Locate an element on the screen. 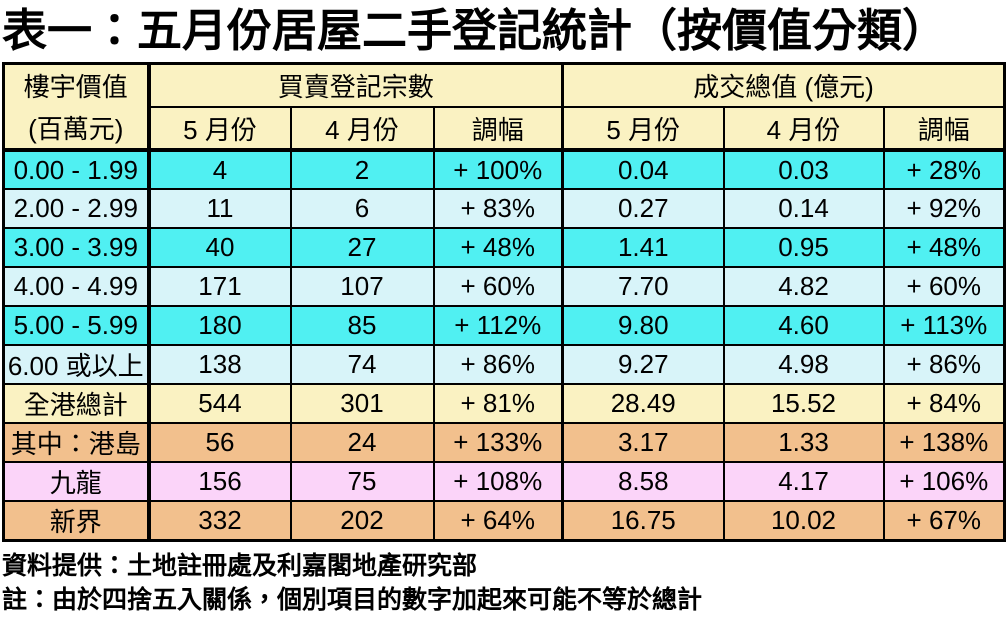 The image size is (1006, 617). table-row-kowloon: 九龍 156 75 + 108% 8.58 4.17 + 106% is located at coordinates (504, 481).